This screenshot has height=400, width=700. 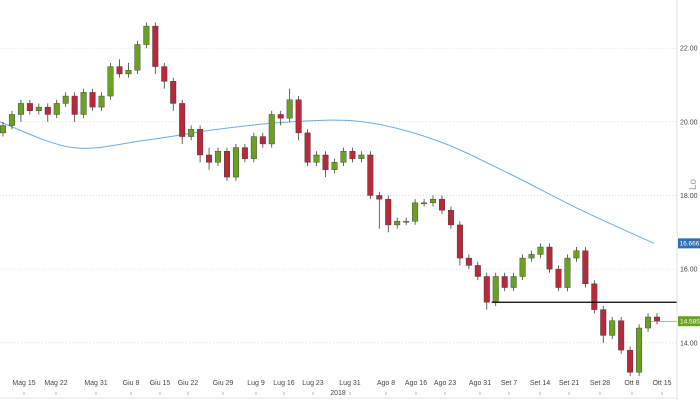 I want to click on x-tick-label: Ago 23, so click(x=445, y=383).